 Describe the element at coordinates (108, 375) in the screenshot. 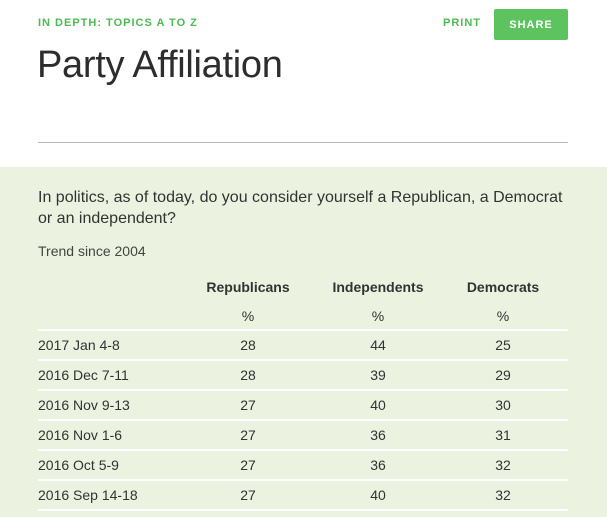

I see `row-date: 2016 Dec 7-11` at that location.